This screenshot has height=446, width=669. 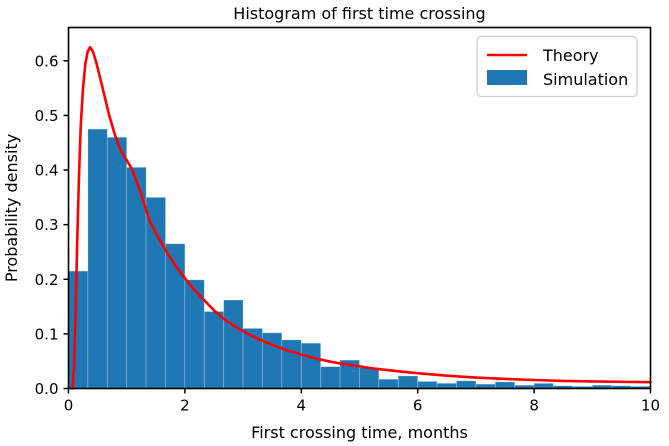 What do you see at coordinates (507, 77) in the screenshot?
I see `legend-simulation-patch-sample` at bounding box center [507, 77].